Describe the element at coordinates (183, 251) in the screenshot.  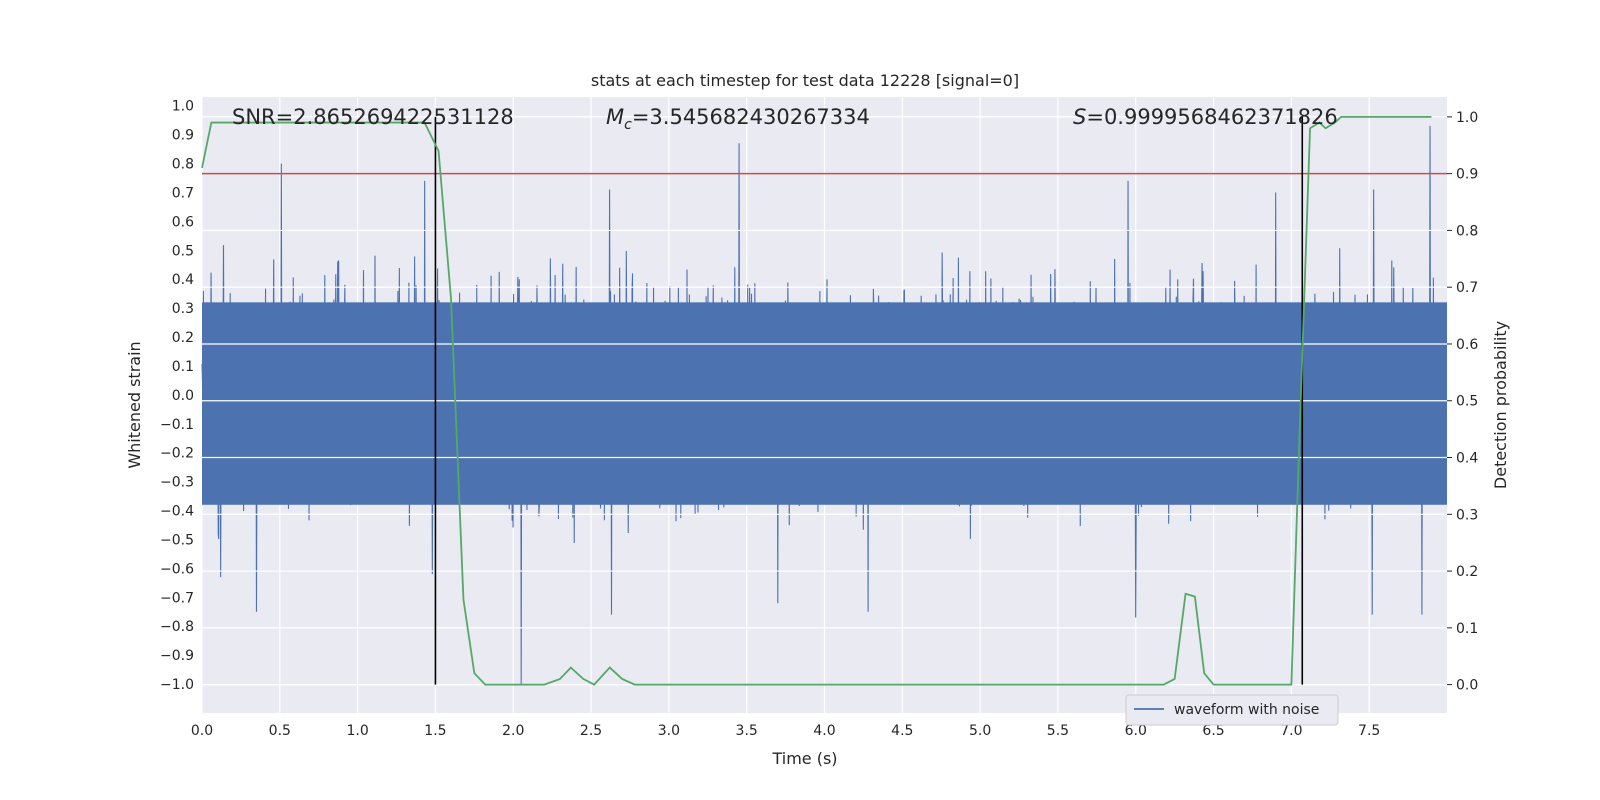
I see `y-tick-label: 0.5` at that location.